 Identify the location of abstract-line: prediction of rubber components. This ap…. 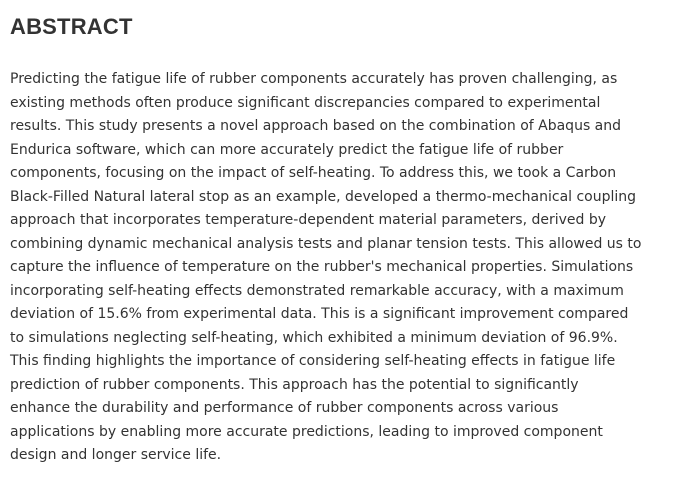
(294, 384).